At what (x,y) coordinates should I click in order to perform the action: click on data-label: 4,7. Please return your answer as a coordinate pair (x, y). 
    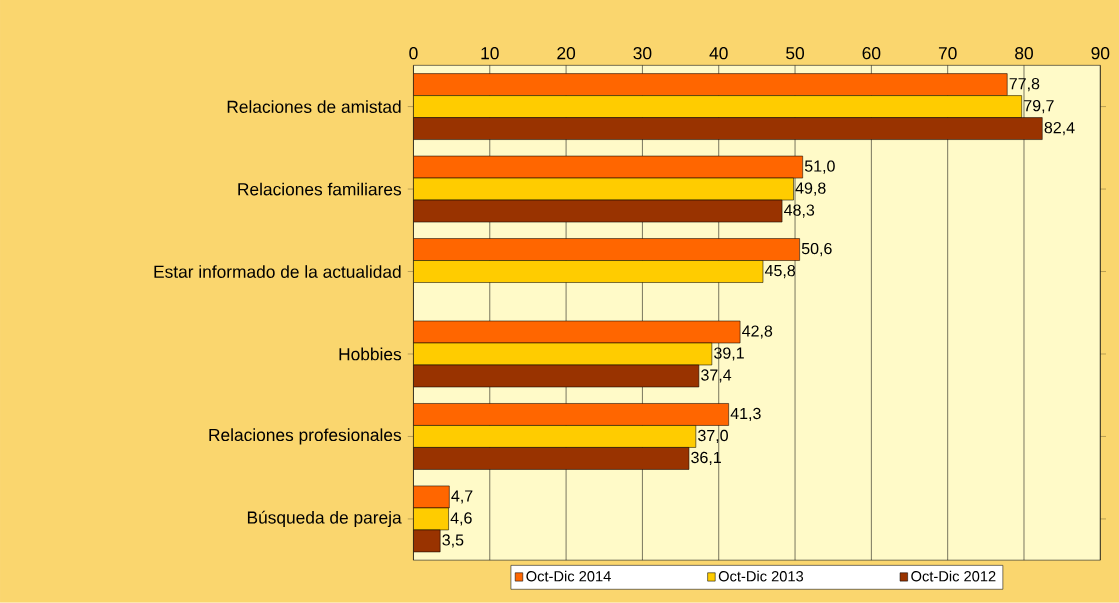
    Looking at the image, I should click on (462, 497).